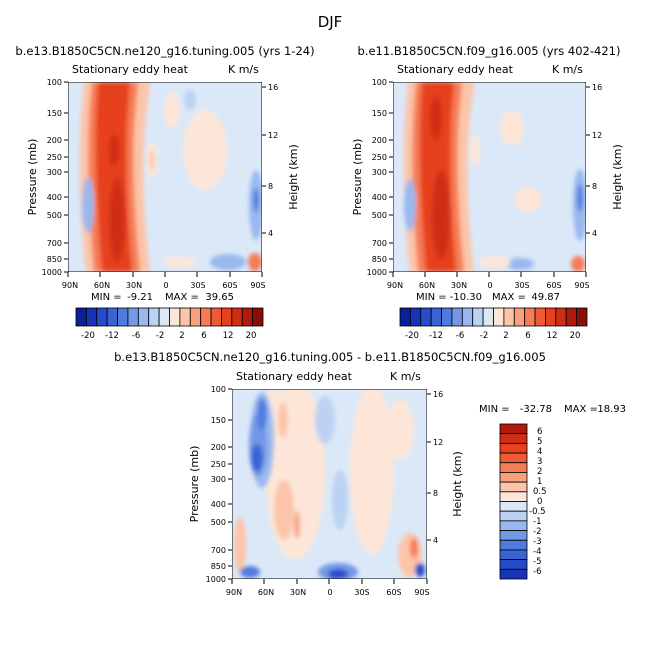 Image resolution: width=661 pixels, height=661 pixels. I want to click on colorbar-label: -20, so click(88, 336).